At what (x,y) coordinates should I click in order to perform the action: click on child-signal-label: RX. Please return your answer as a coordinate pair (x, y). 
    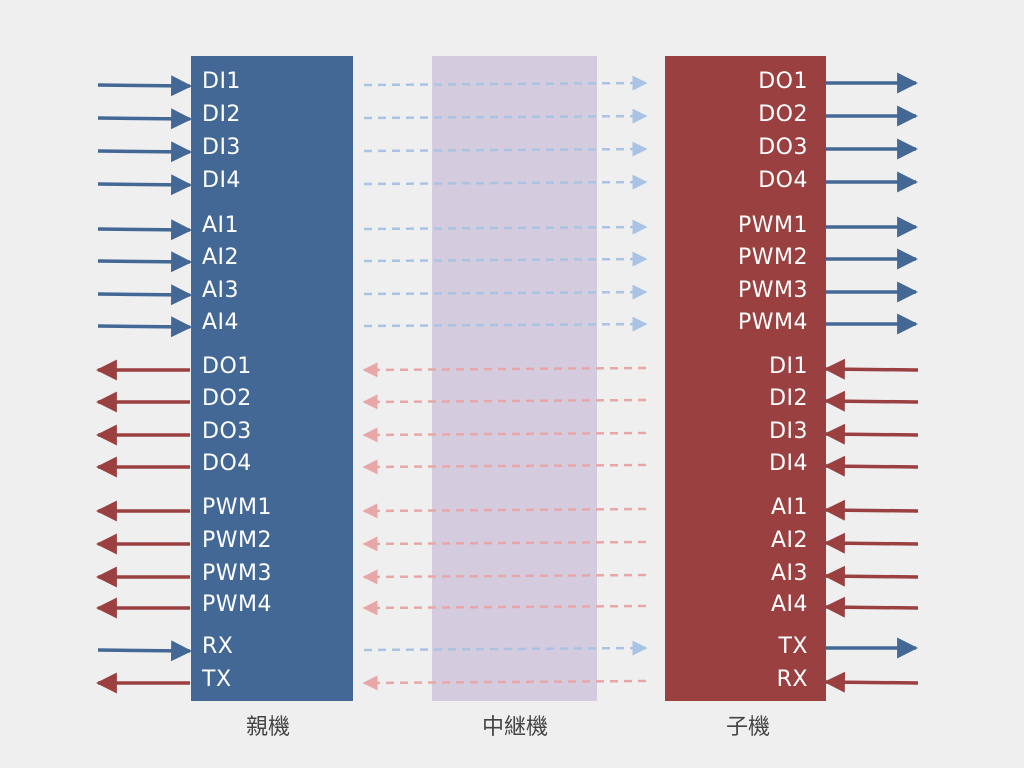
    Looking at the image, I should click on (792, 679).